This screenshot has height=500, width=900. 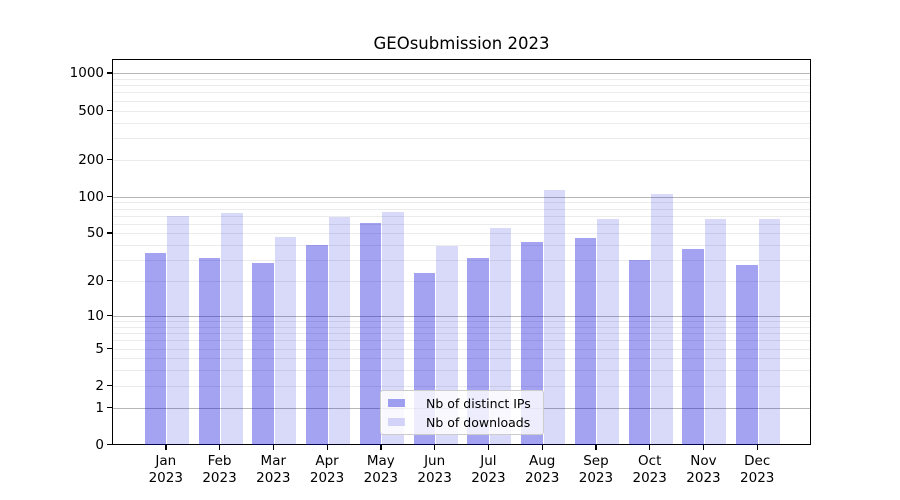 What do you see at coordinates (693, 346) in the screenshot?
I see `bar-distinct-ips-nov` at bounding box center [693, 346].